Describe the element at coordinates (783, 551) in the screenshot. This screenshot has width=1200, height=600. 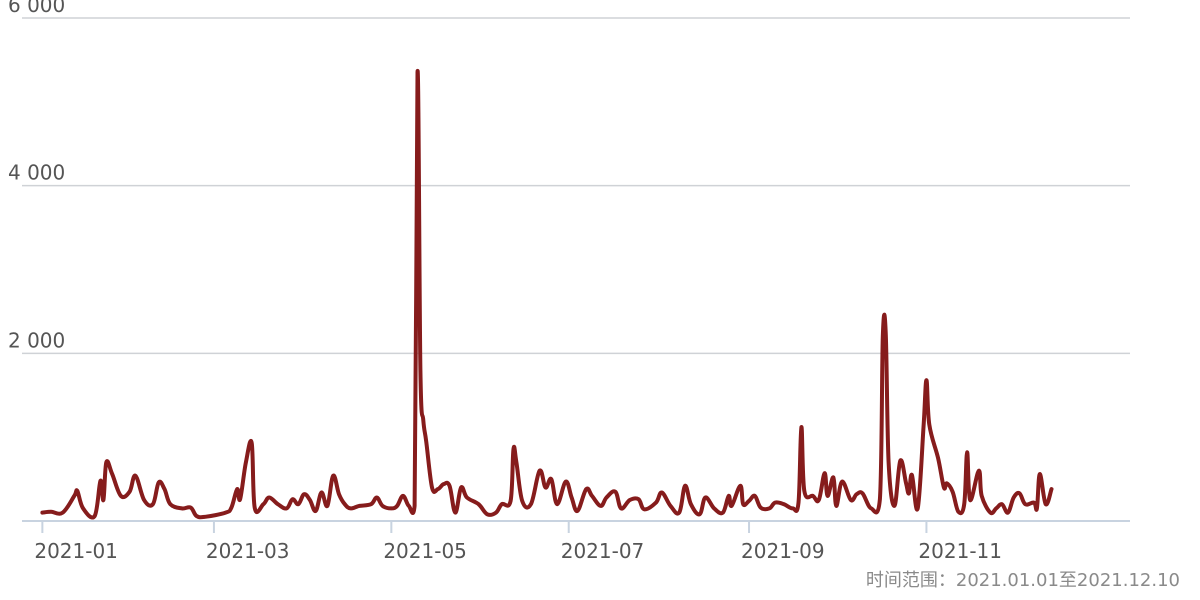
I see `x-tick-label: 2021-09` at that location.